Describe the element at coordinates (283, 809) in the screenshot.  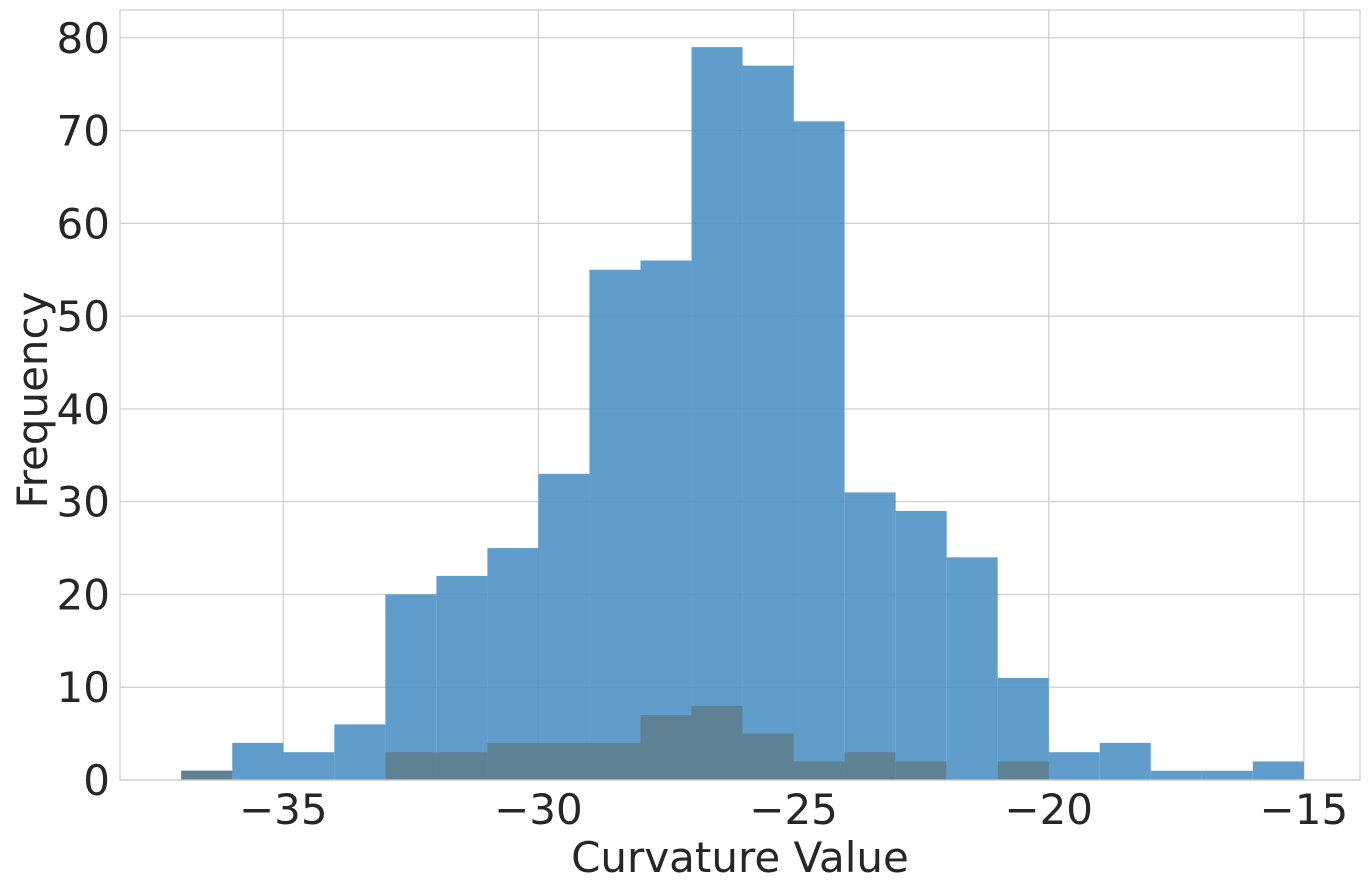
I see `x-tick-label: −35` at that location.